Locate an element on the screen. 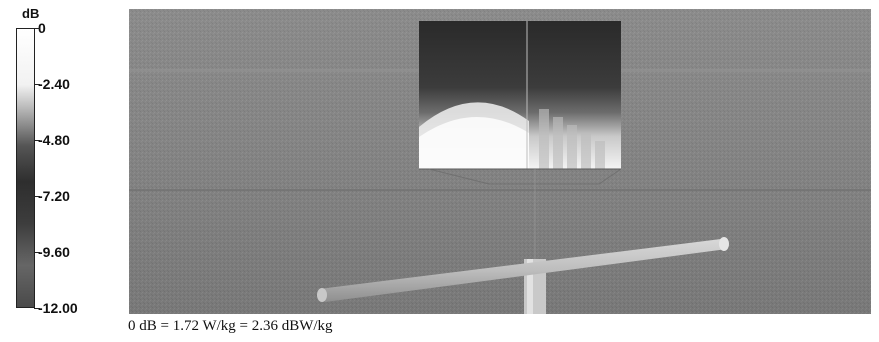  dipole-rod is located at coordinates (523, 269).